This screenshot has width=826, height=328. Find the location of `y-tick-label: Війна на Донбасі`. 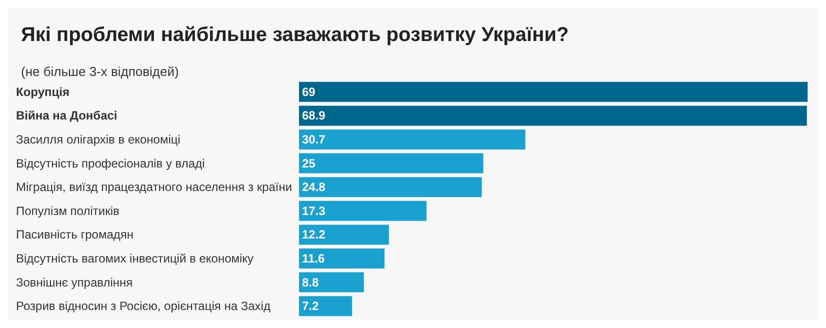

y-tick-label: Війна на Донбасі is located at coordinates (67, 115).